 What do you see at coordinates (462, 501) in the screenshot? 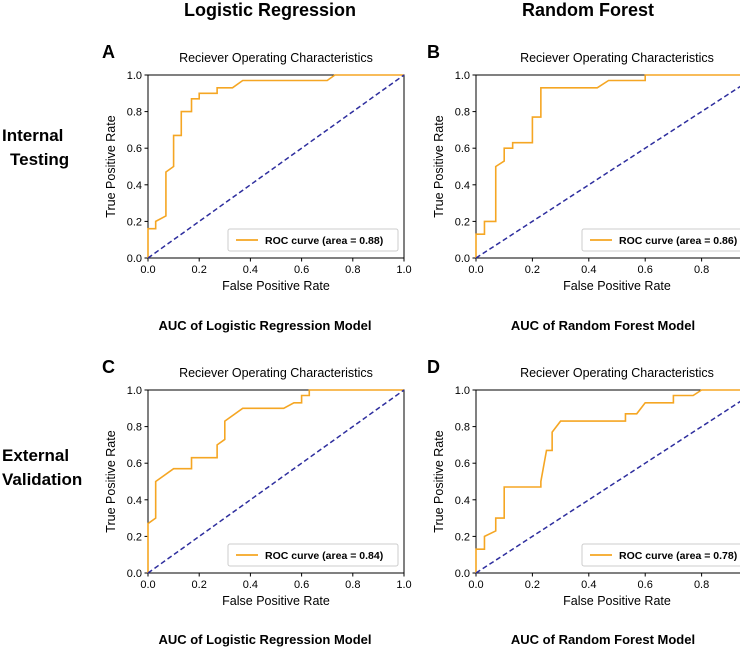
I see `y-tick-label-d: 0.4` at bounding box center [462, 501].